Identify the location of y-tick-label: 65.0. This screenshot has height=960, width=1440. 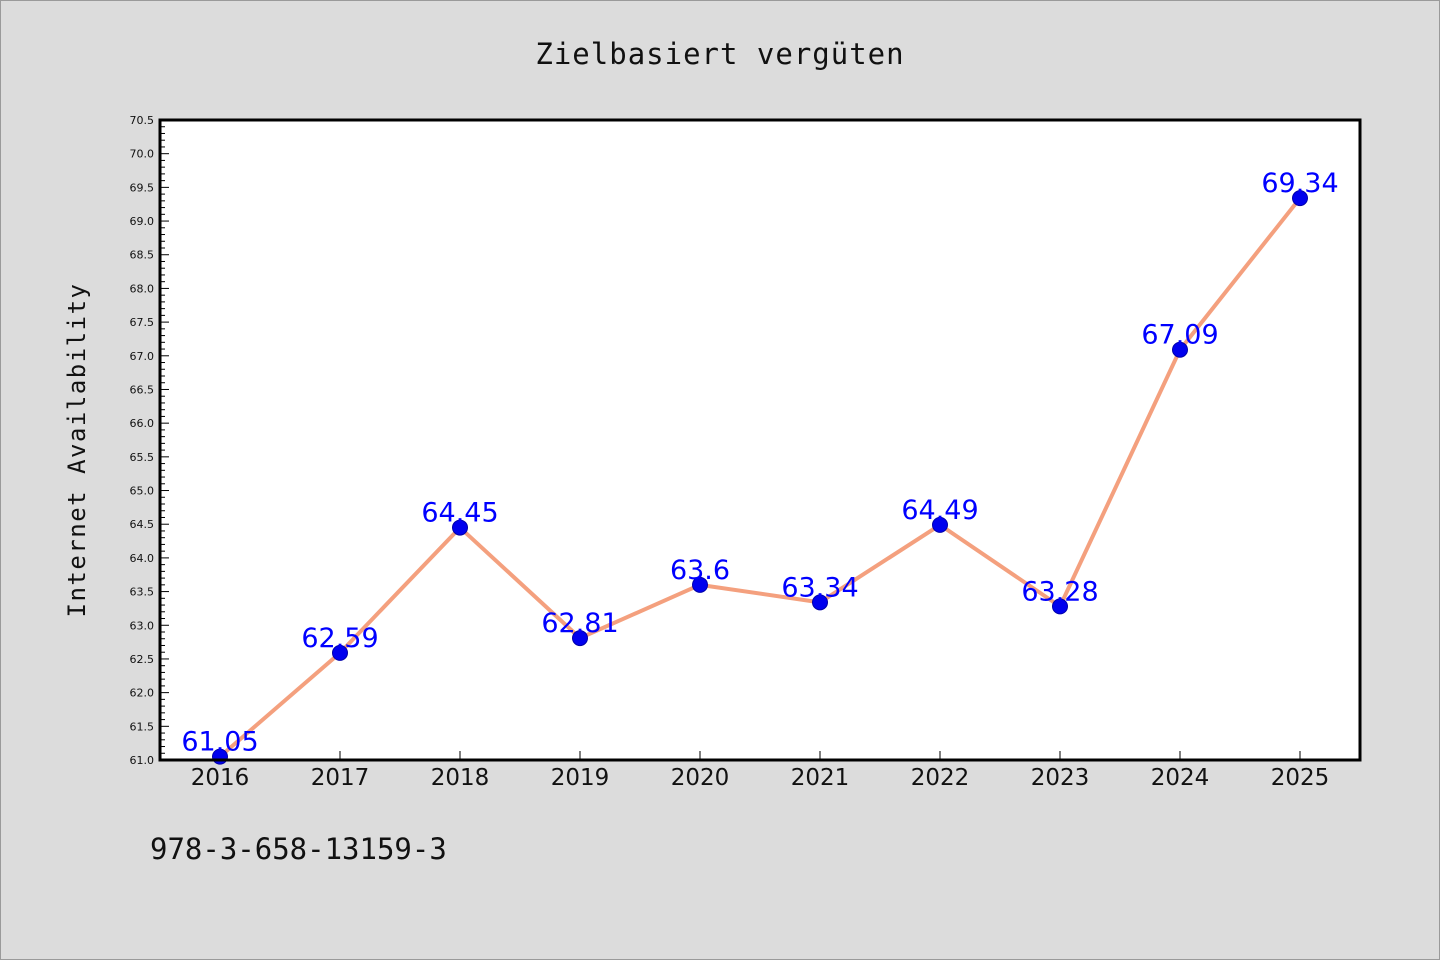
(142, 491).